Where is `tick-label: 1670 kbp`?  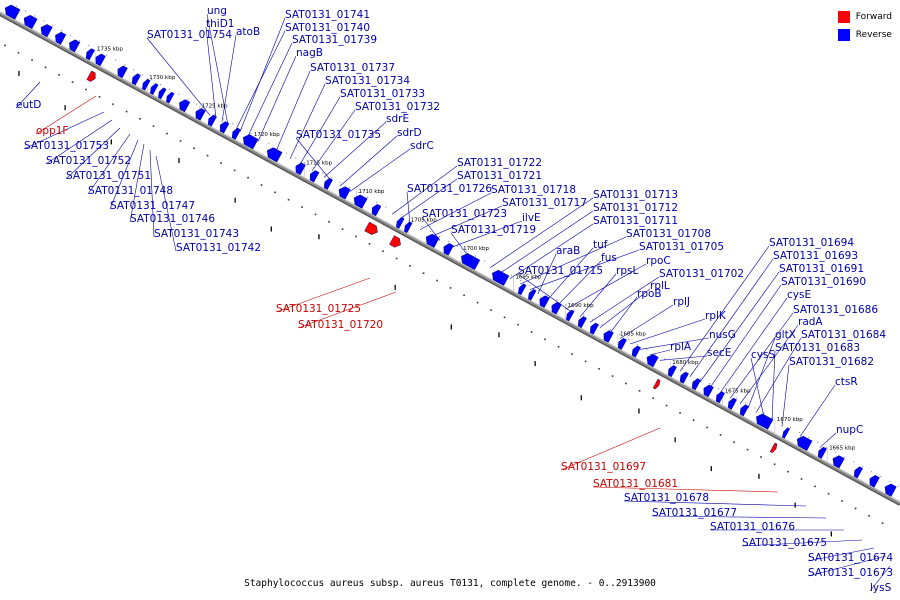
tick-label: 1670 kbp is located at coordinates (790, 420).